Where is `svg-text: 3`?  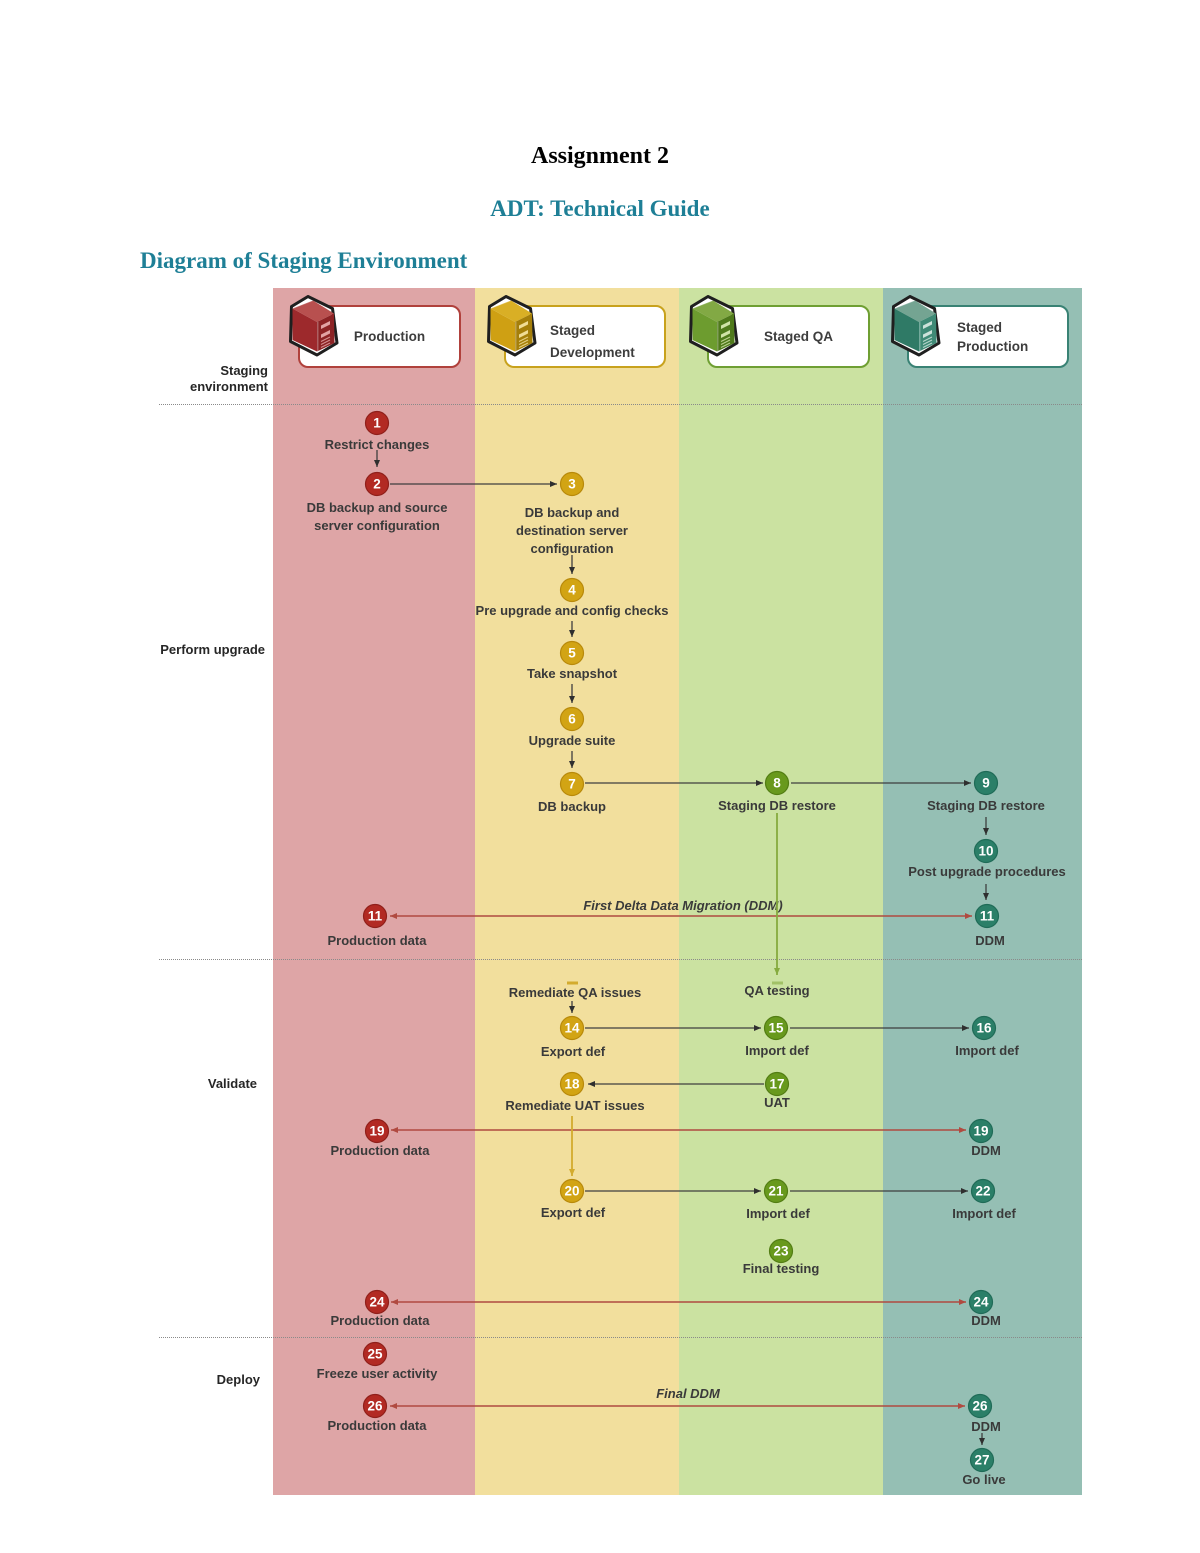 svg-text: 3 is located at coordinates (572, 484).